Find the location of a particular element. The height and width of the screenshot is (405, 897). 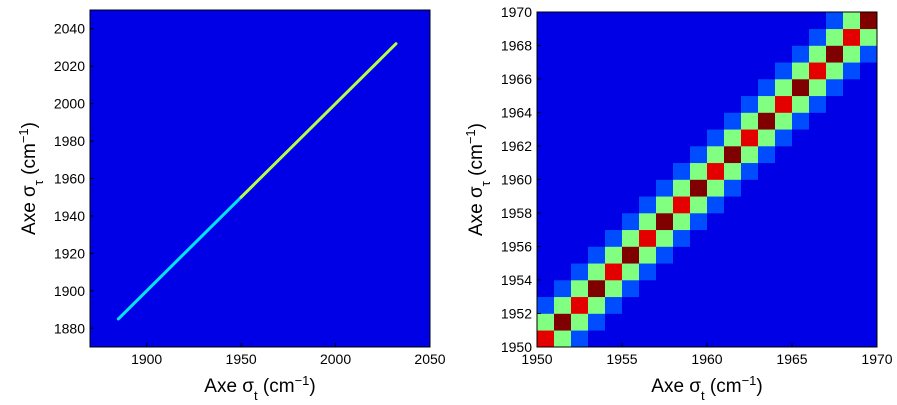

axis-label: Axe σt (cm−1) is located at coordinates (259, 388).